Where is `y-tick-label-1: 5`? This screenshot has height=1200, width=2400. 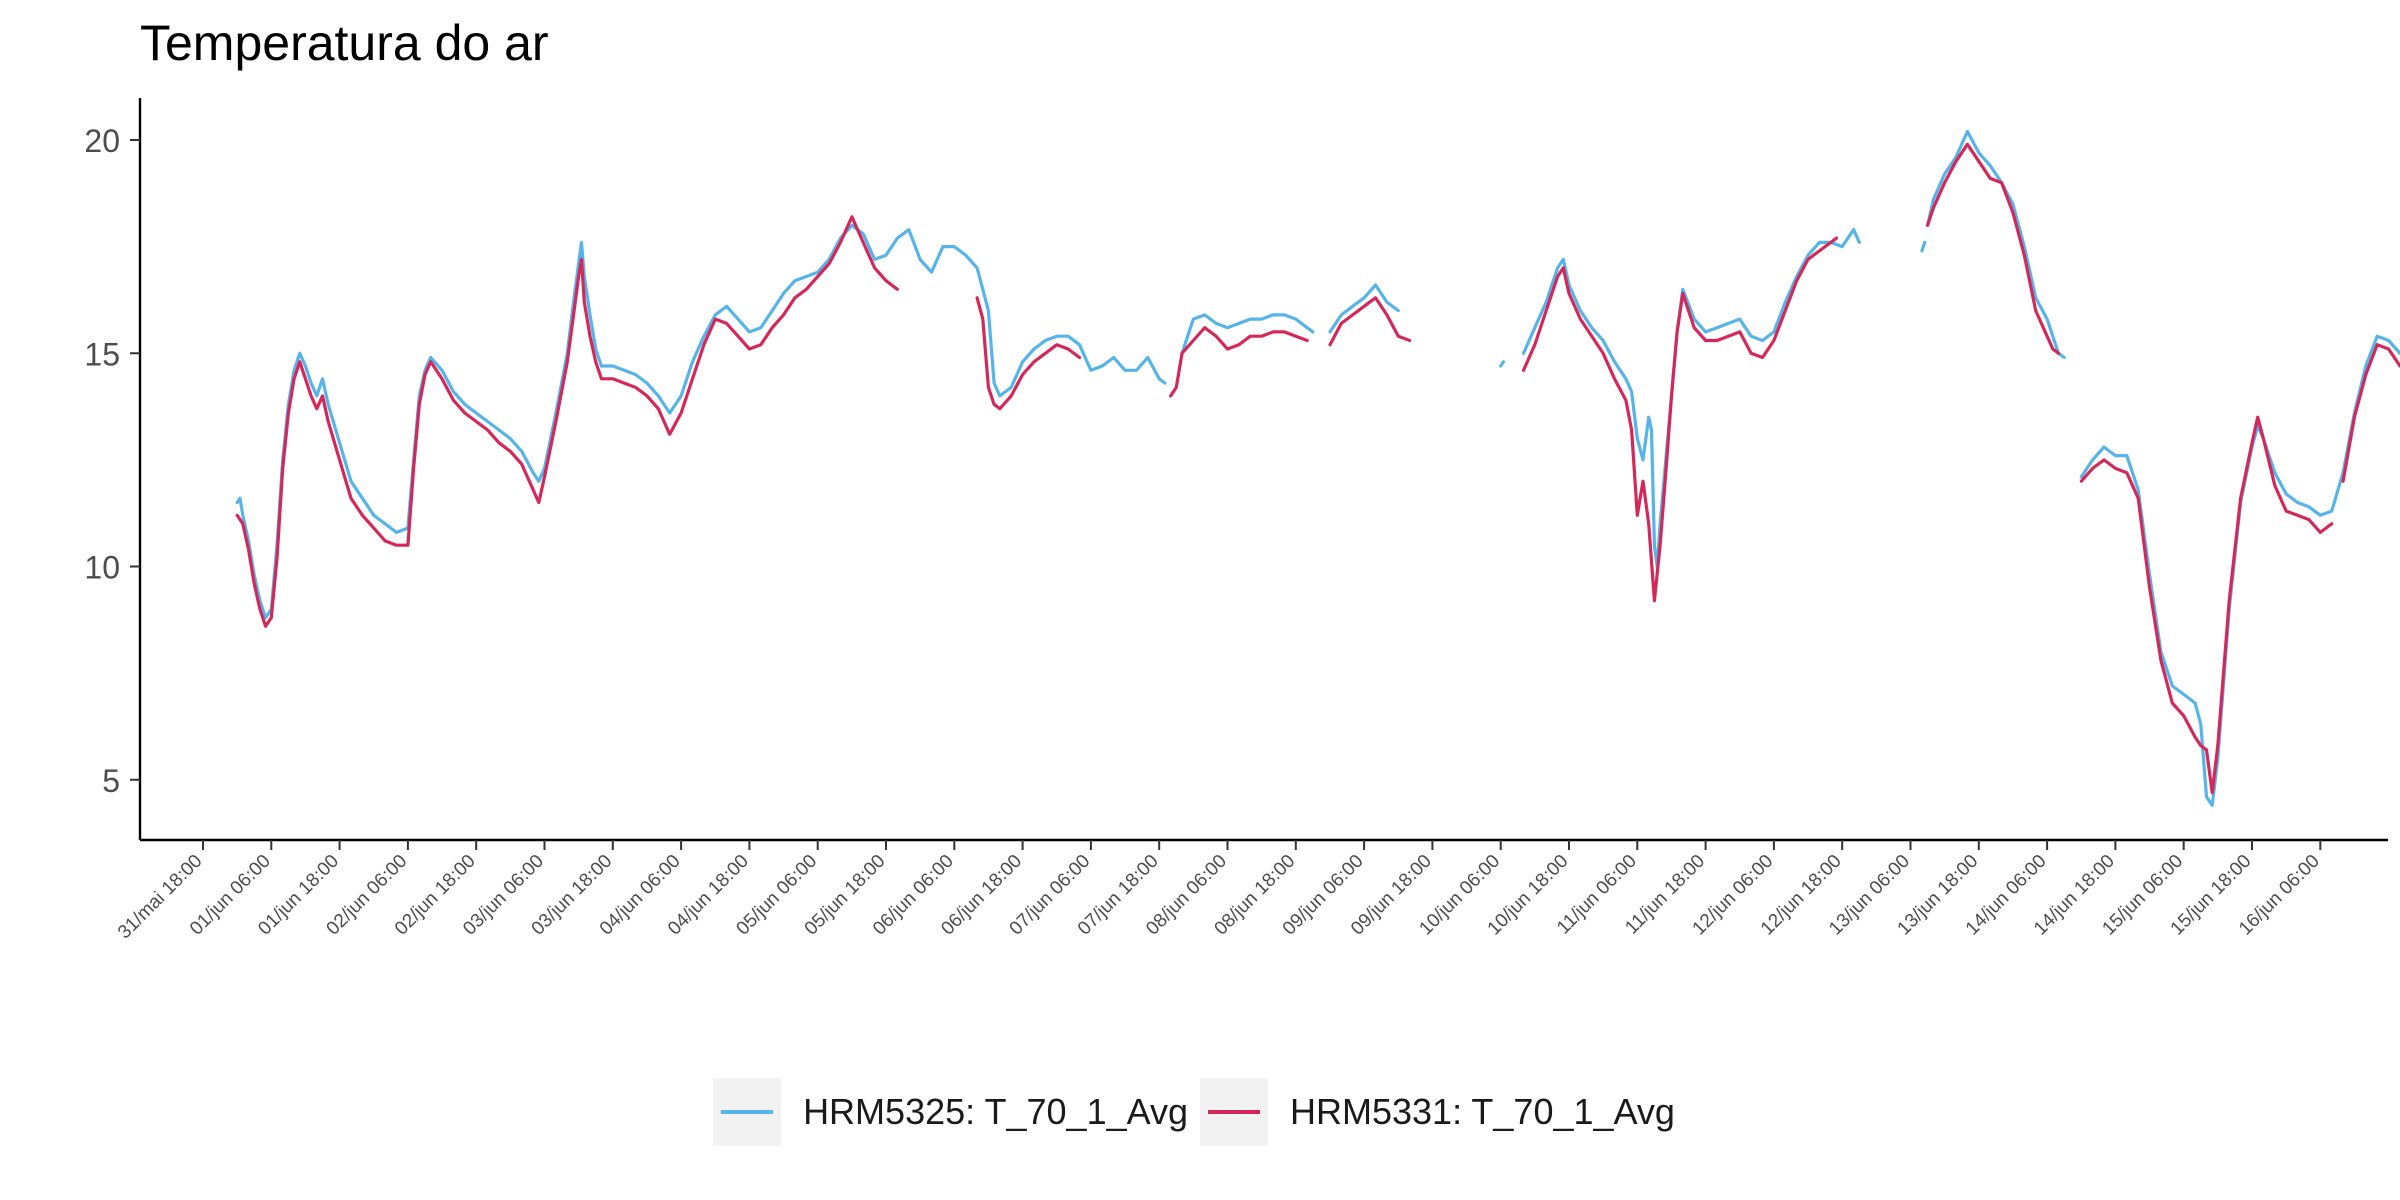
y-tick-label-1: 5 is located at coordinates (111, 781).